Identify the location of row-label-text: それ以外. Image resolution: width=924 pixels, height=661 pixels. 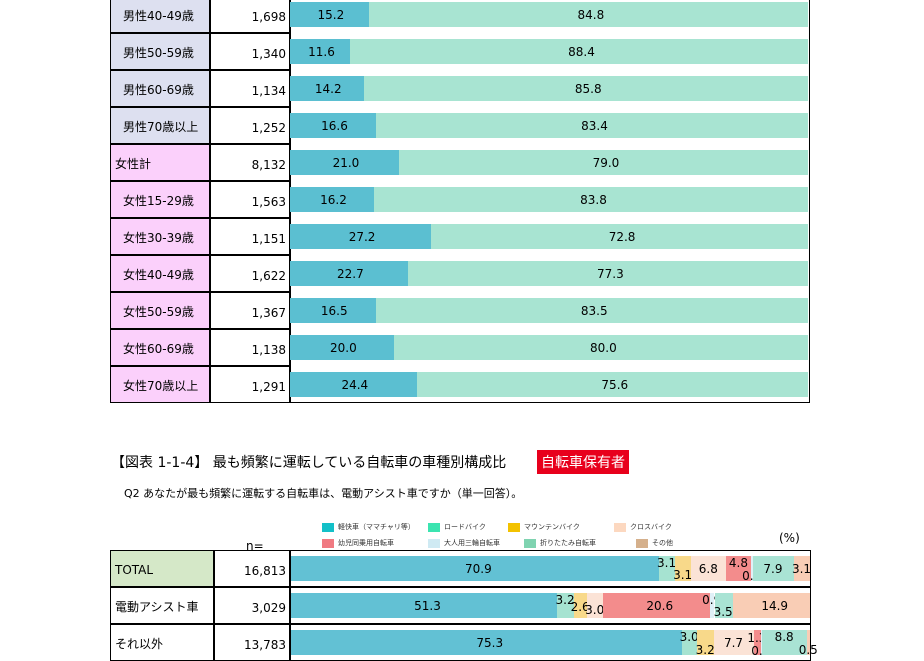
(139, 643).